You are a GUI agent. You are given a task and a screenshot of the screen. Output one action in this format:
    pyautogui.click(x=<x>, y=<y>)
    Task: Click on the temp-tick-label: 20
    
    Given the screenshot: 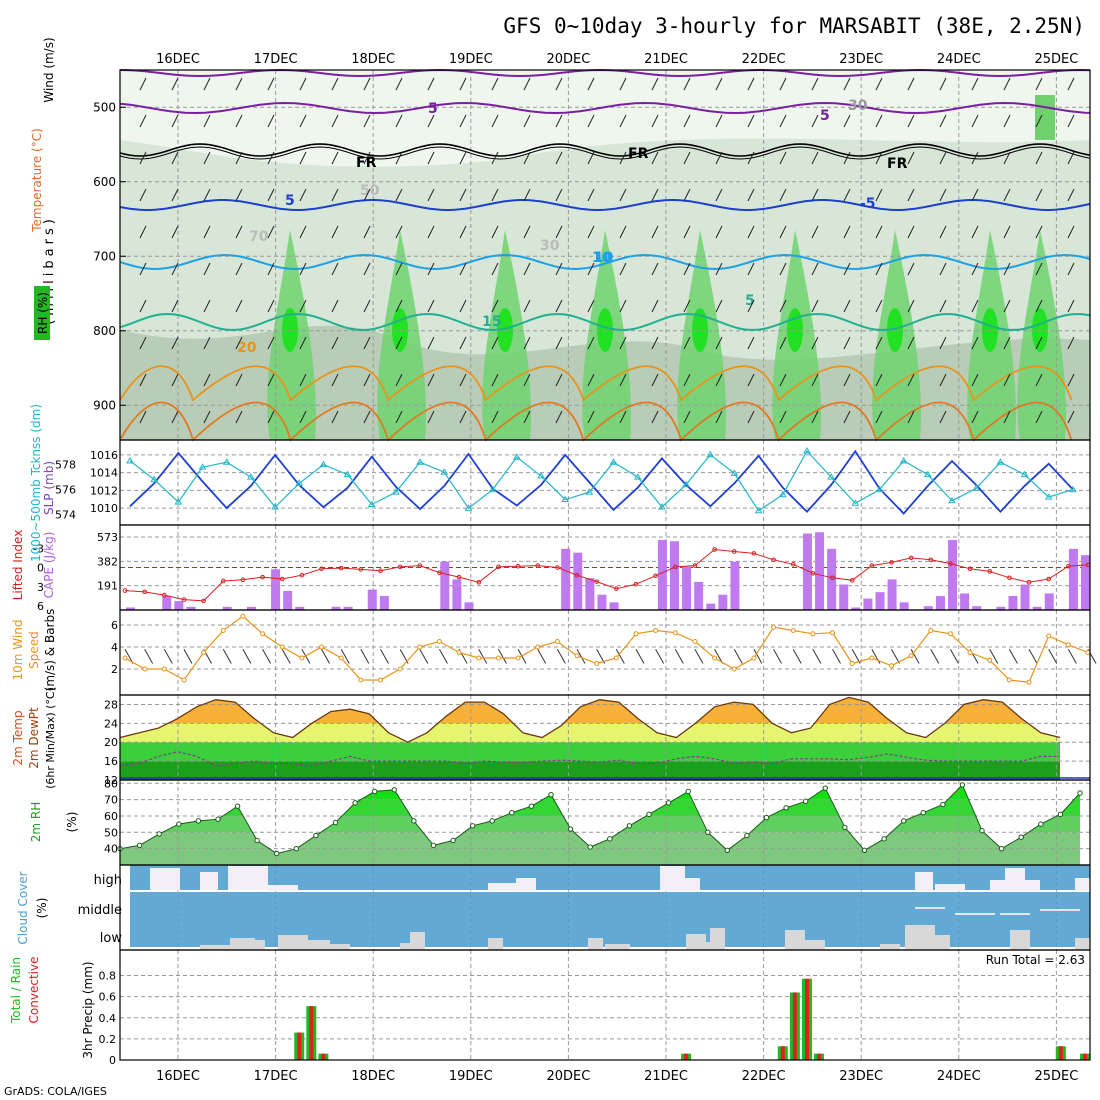 What is the action you would take?
    pyautogui.click(x=111, y=742)
    